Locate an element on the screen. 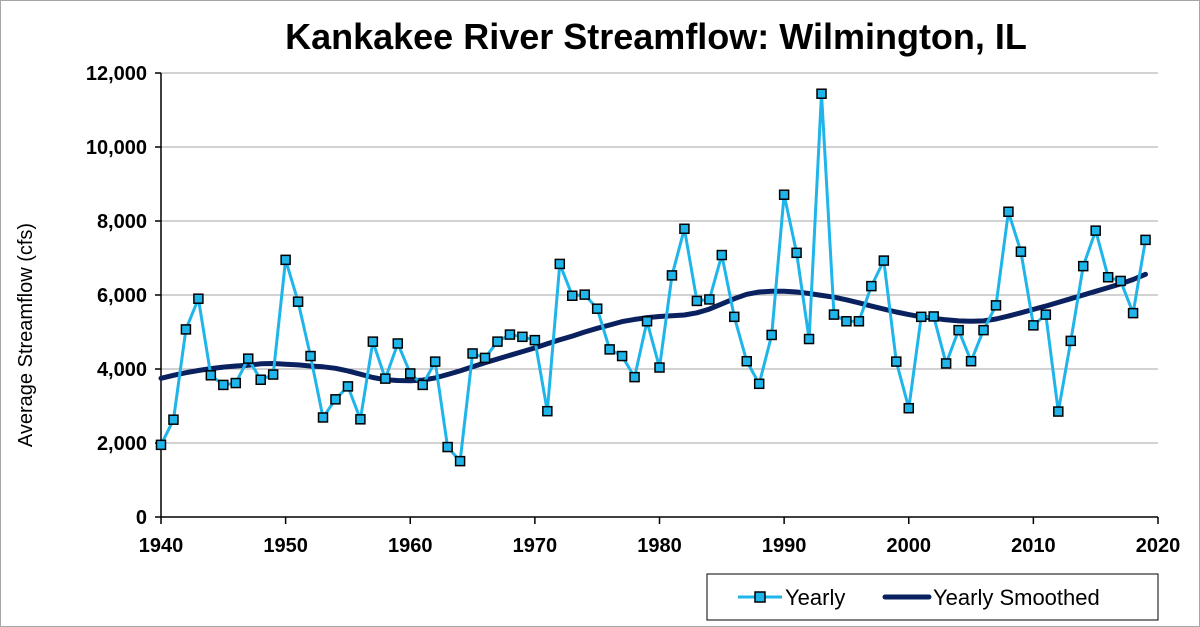 The width and height of the screenshot is (1200, 627). x-tick-label: 1960 is located at coordinates (410, 546).